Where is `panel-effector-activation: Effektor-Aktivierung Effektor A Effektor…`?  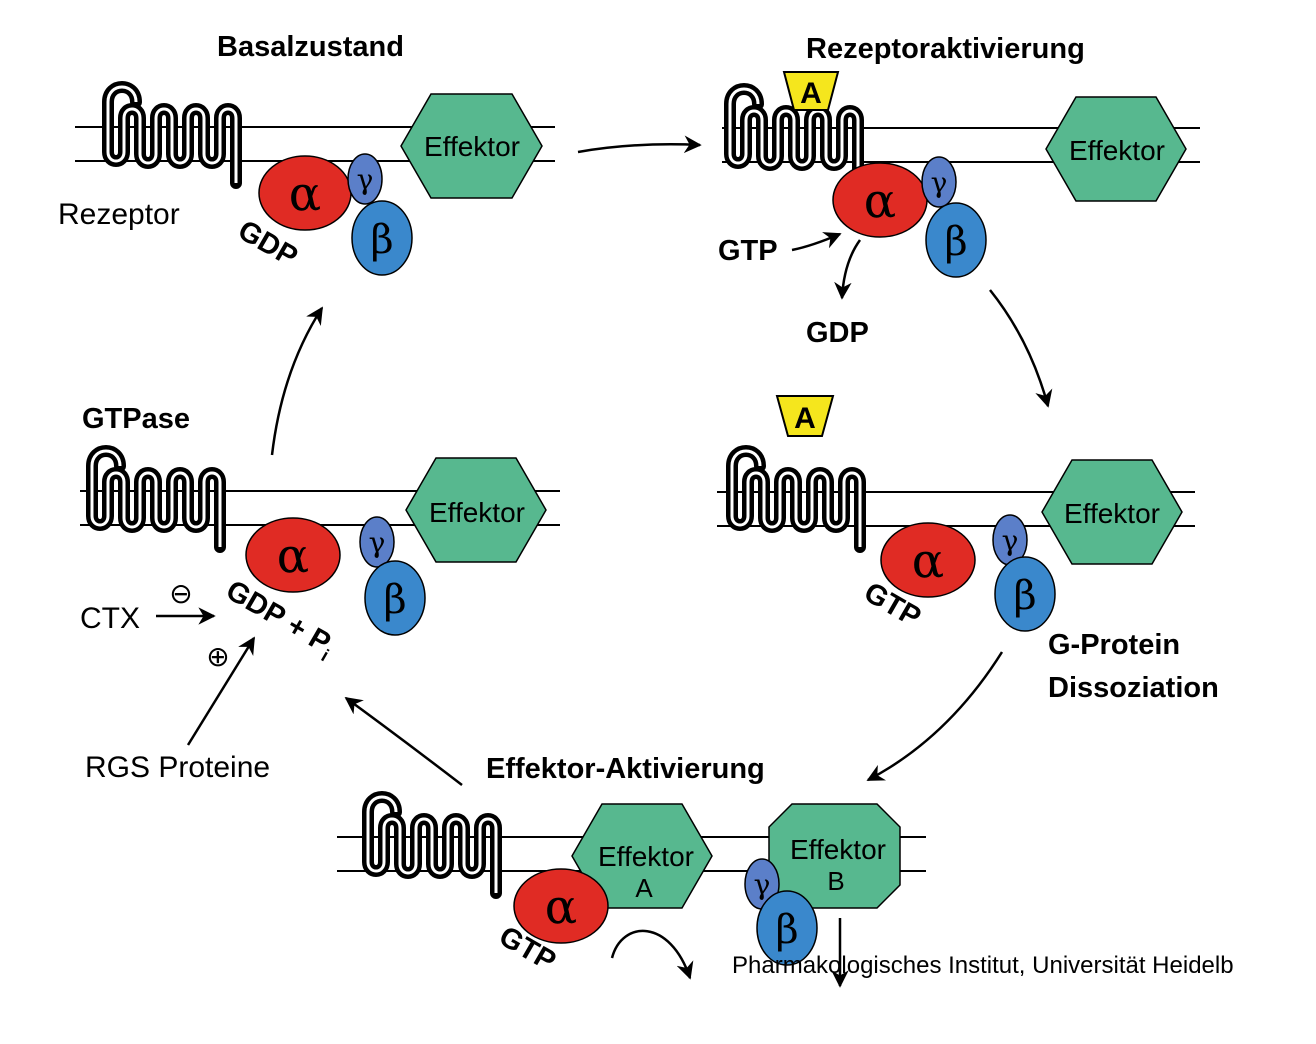 panel-effector-activation: Effektor-Aktivierung Effektor A Effektor… is located at coordinates (631, 870).